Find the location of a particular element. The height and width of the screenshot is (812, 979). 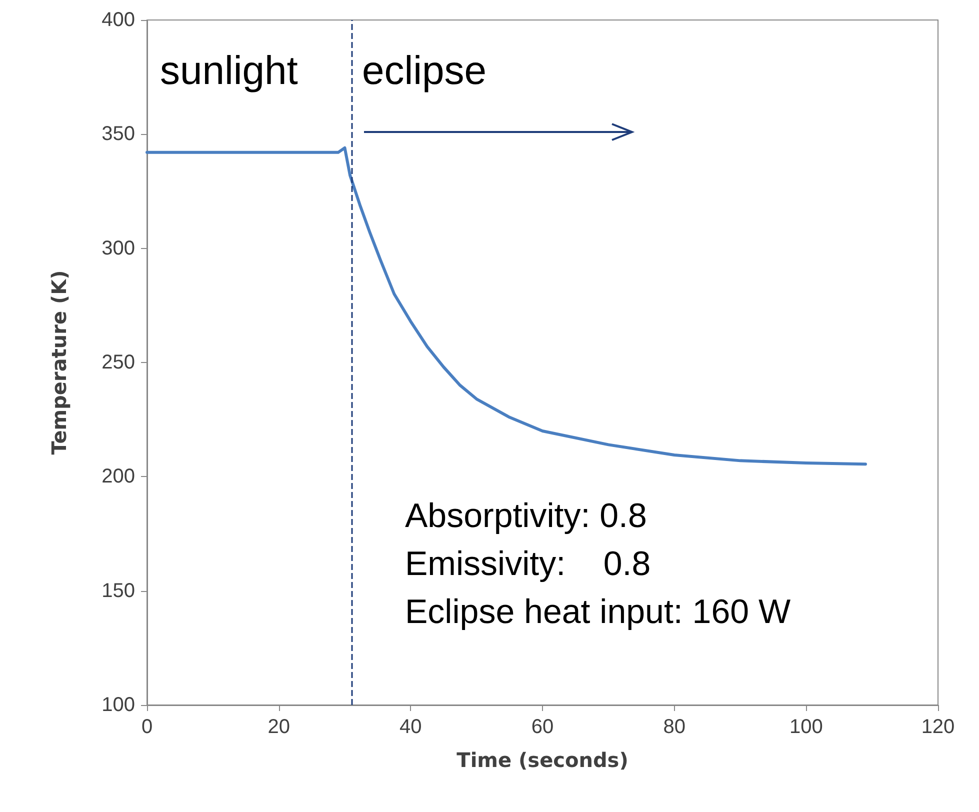

x-axis-title: Time (seconds) is located at coordinates (542, 760).